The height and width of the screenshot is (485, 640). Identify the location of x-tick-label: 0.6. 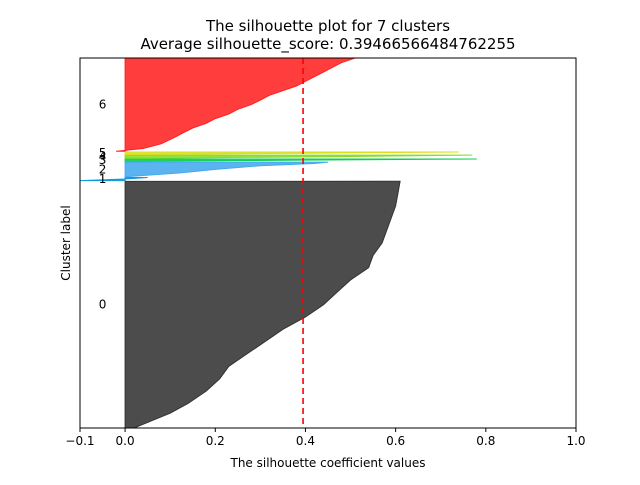
(395, 441).